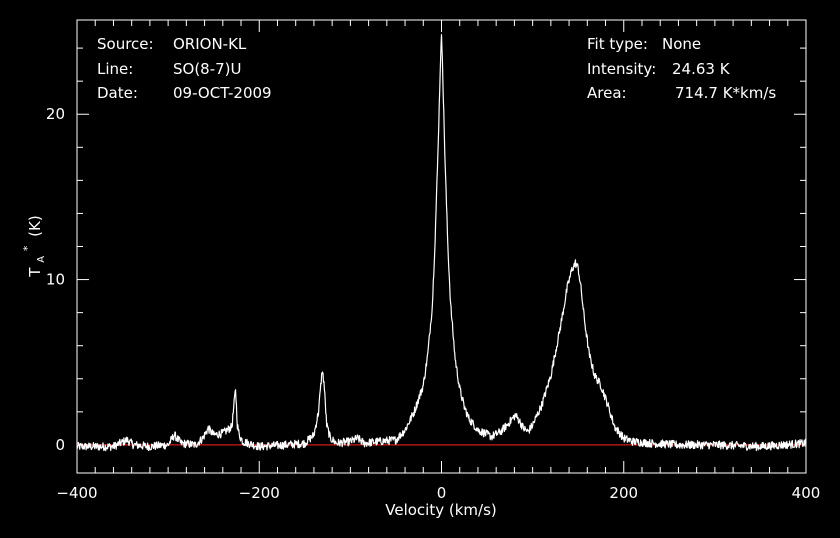 This screenshot has height=538, width=840. I want to click on info-right-value-2: 714.7 K*km/s, so click(725, 93).